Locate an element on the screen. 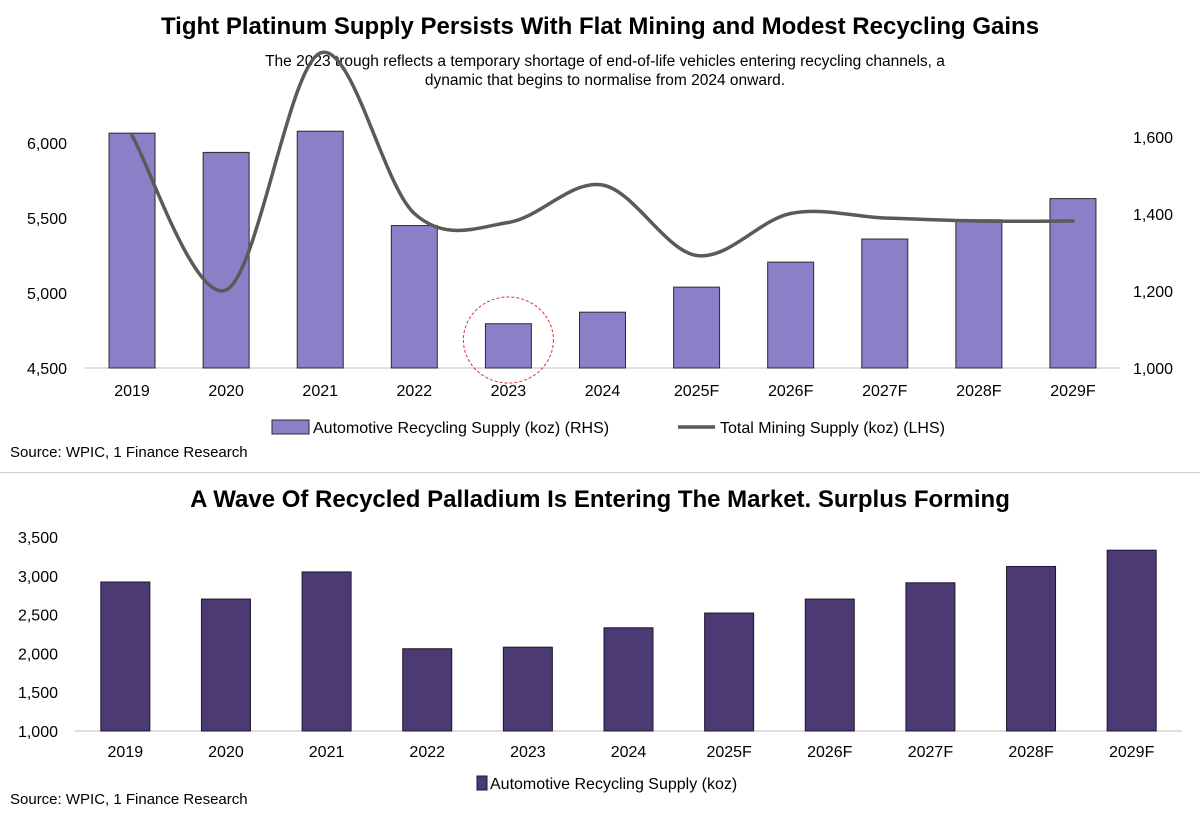 Image resolution: width=1200 pixels, height=816 pixels. legend-line-label: Total Mining Supply (koz) (LHS) is located at coordinates (832, 428).